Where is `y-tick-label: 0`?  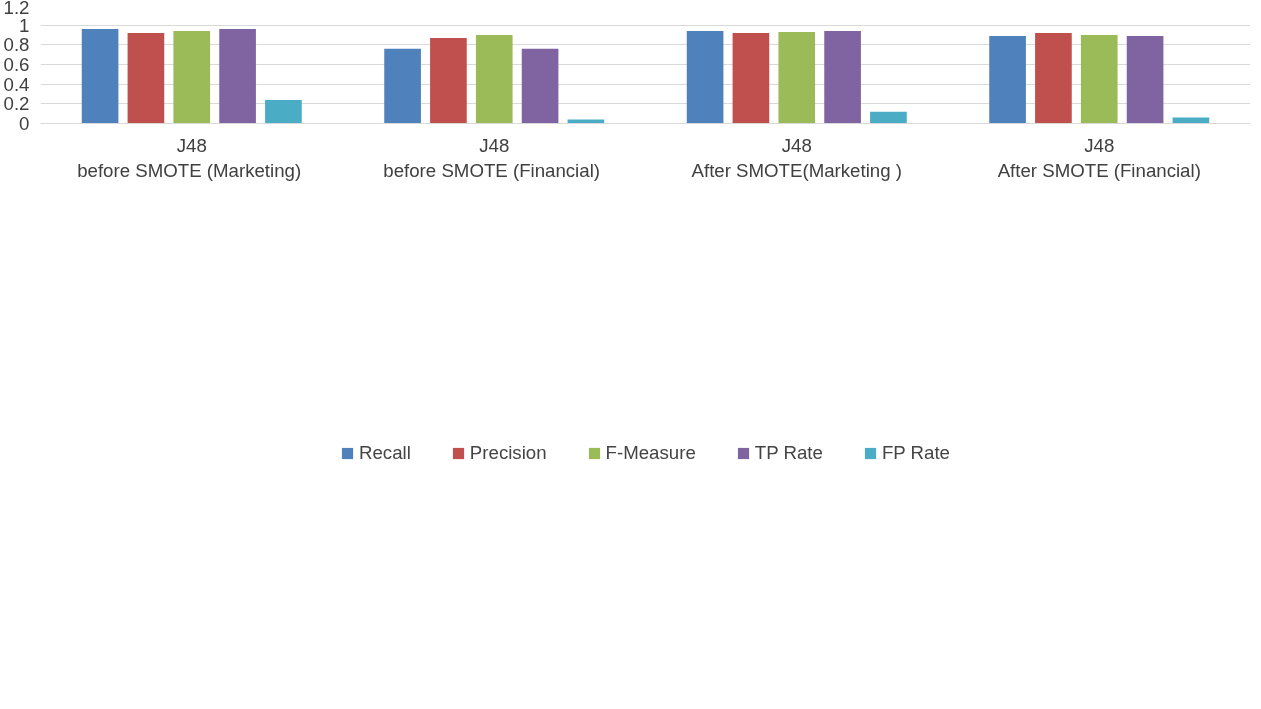
y-tick-label: 0 is located at coordinates (24, 123).